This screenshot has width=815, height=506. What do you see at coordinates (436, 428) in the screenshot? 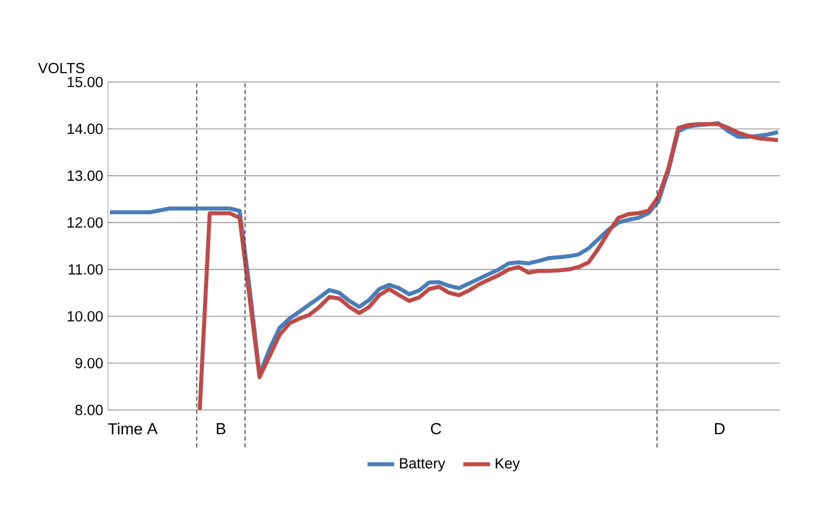
I see `text: C` at bounding box center [436, 428].